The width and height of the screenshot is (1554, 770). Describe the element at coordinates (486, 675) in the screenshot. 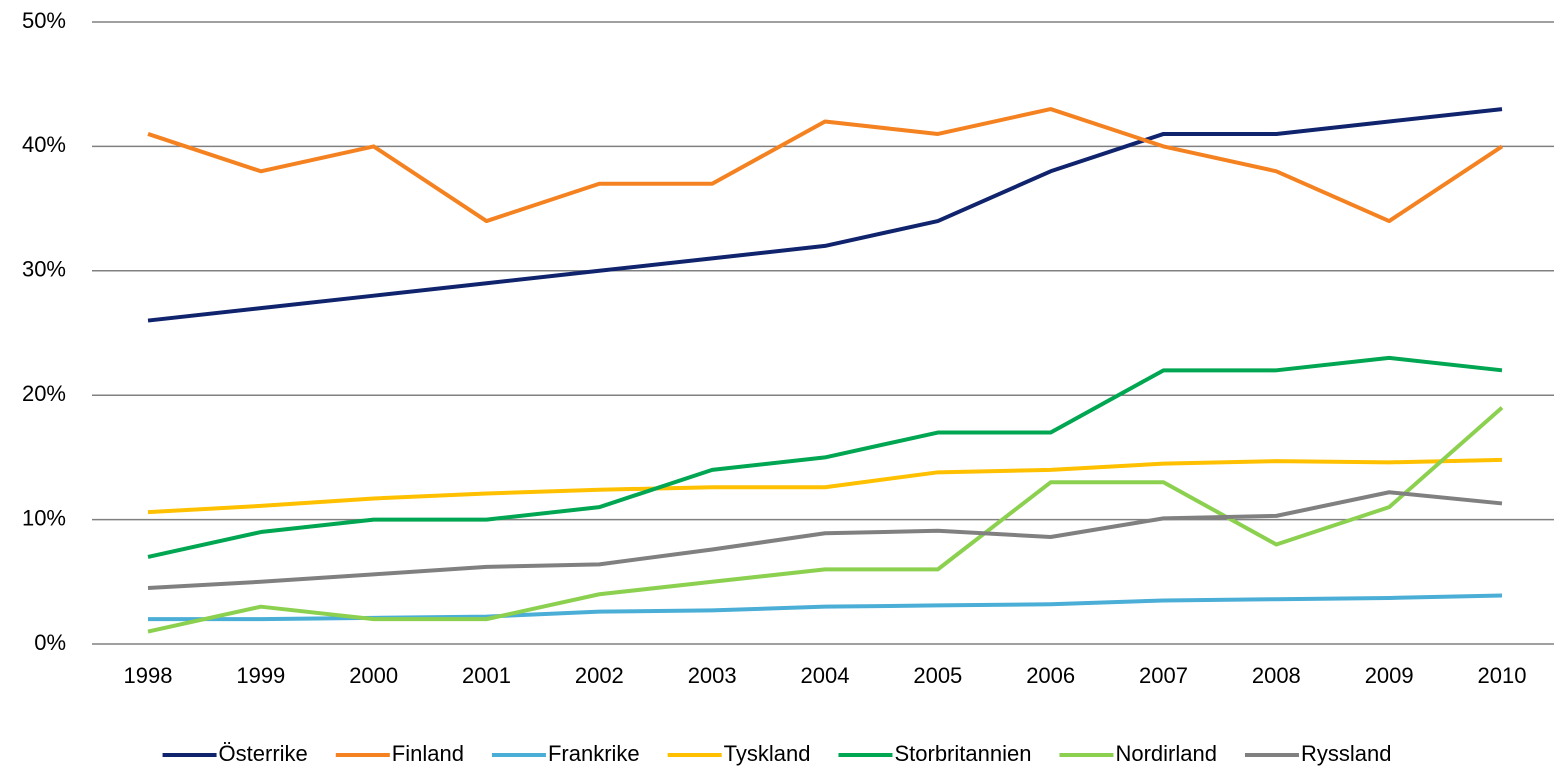

I see `x-tick-label: 2001` at that location.